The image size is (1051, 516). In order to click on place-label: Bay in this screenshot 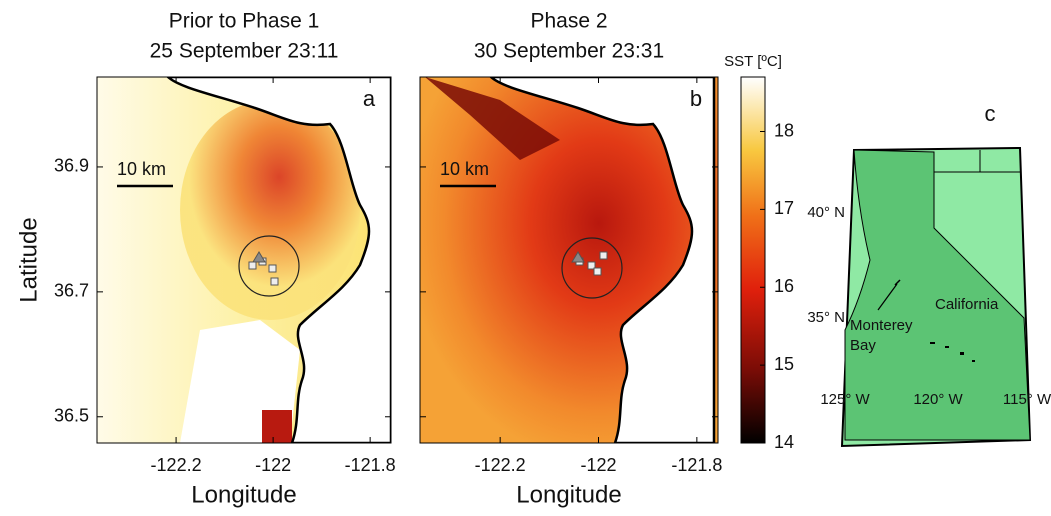, I will do `click(863, 345)`.